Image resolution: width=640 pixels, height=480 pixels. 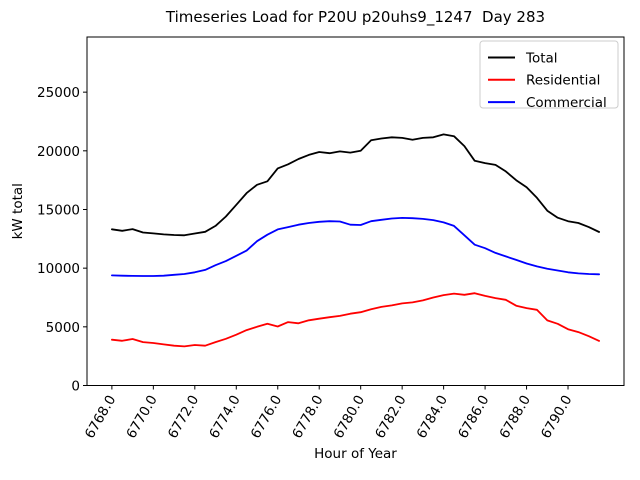 I want to click on y-tick-label: 5000, so click(x=63, y=328).